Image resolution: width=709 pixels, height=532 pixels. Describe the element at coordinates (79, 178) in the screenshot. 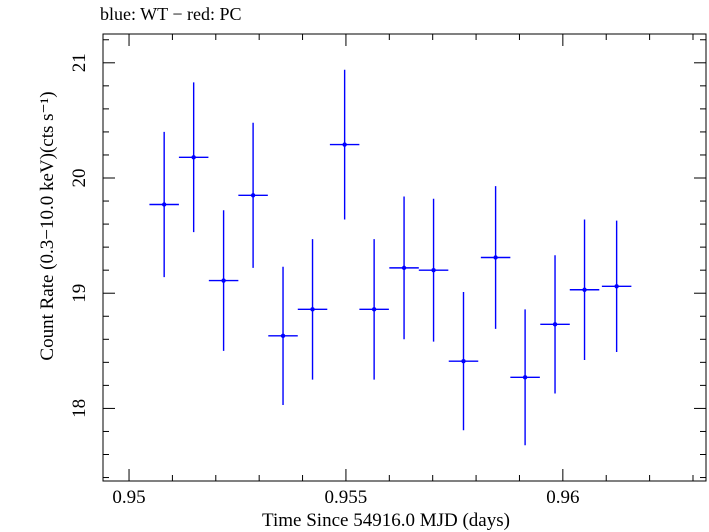

I see `y-tick-label: 20` at that location.